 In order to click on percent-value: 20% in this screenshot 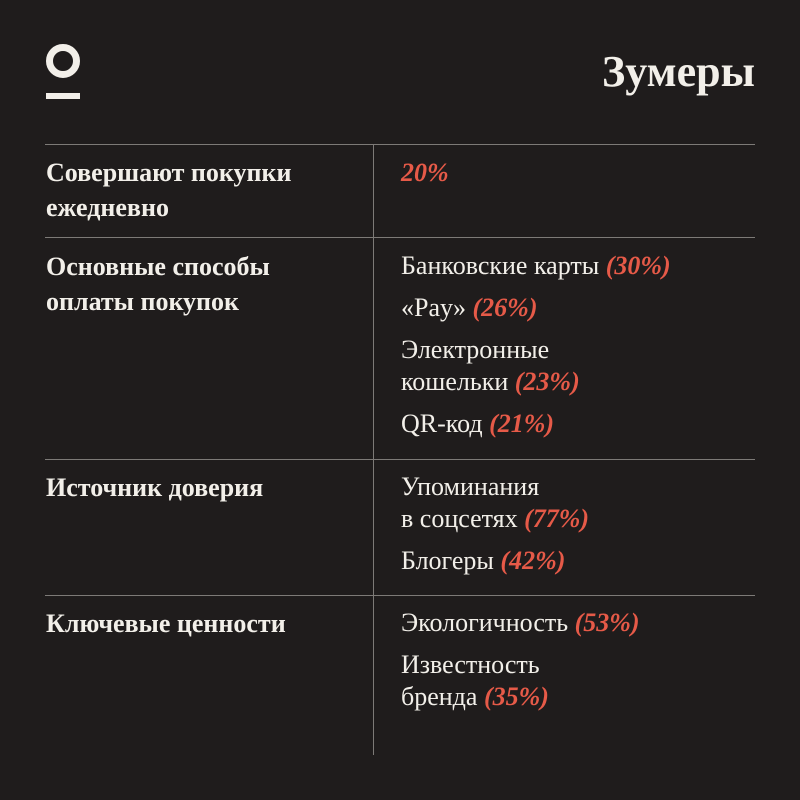, I will do `click(425, 172)`.